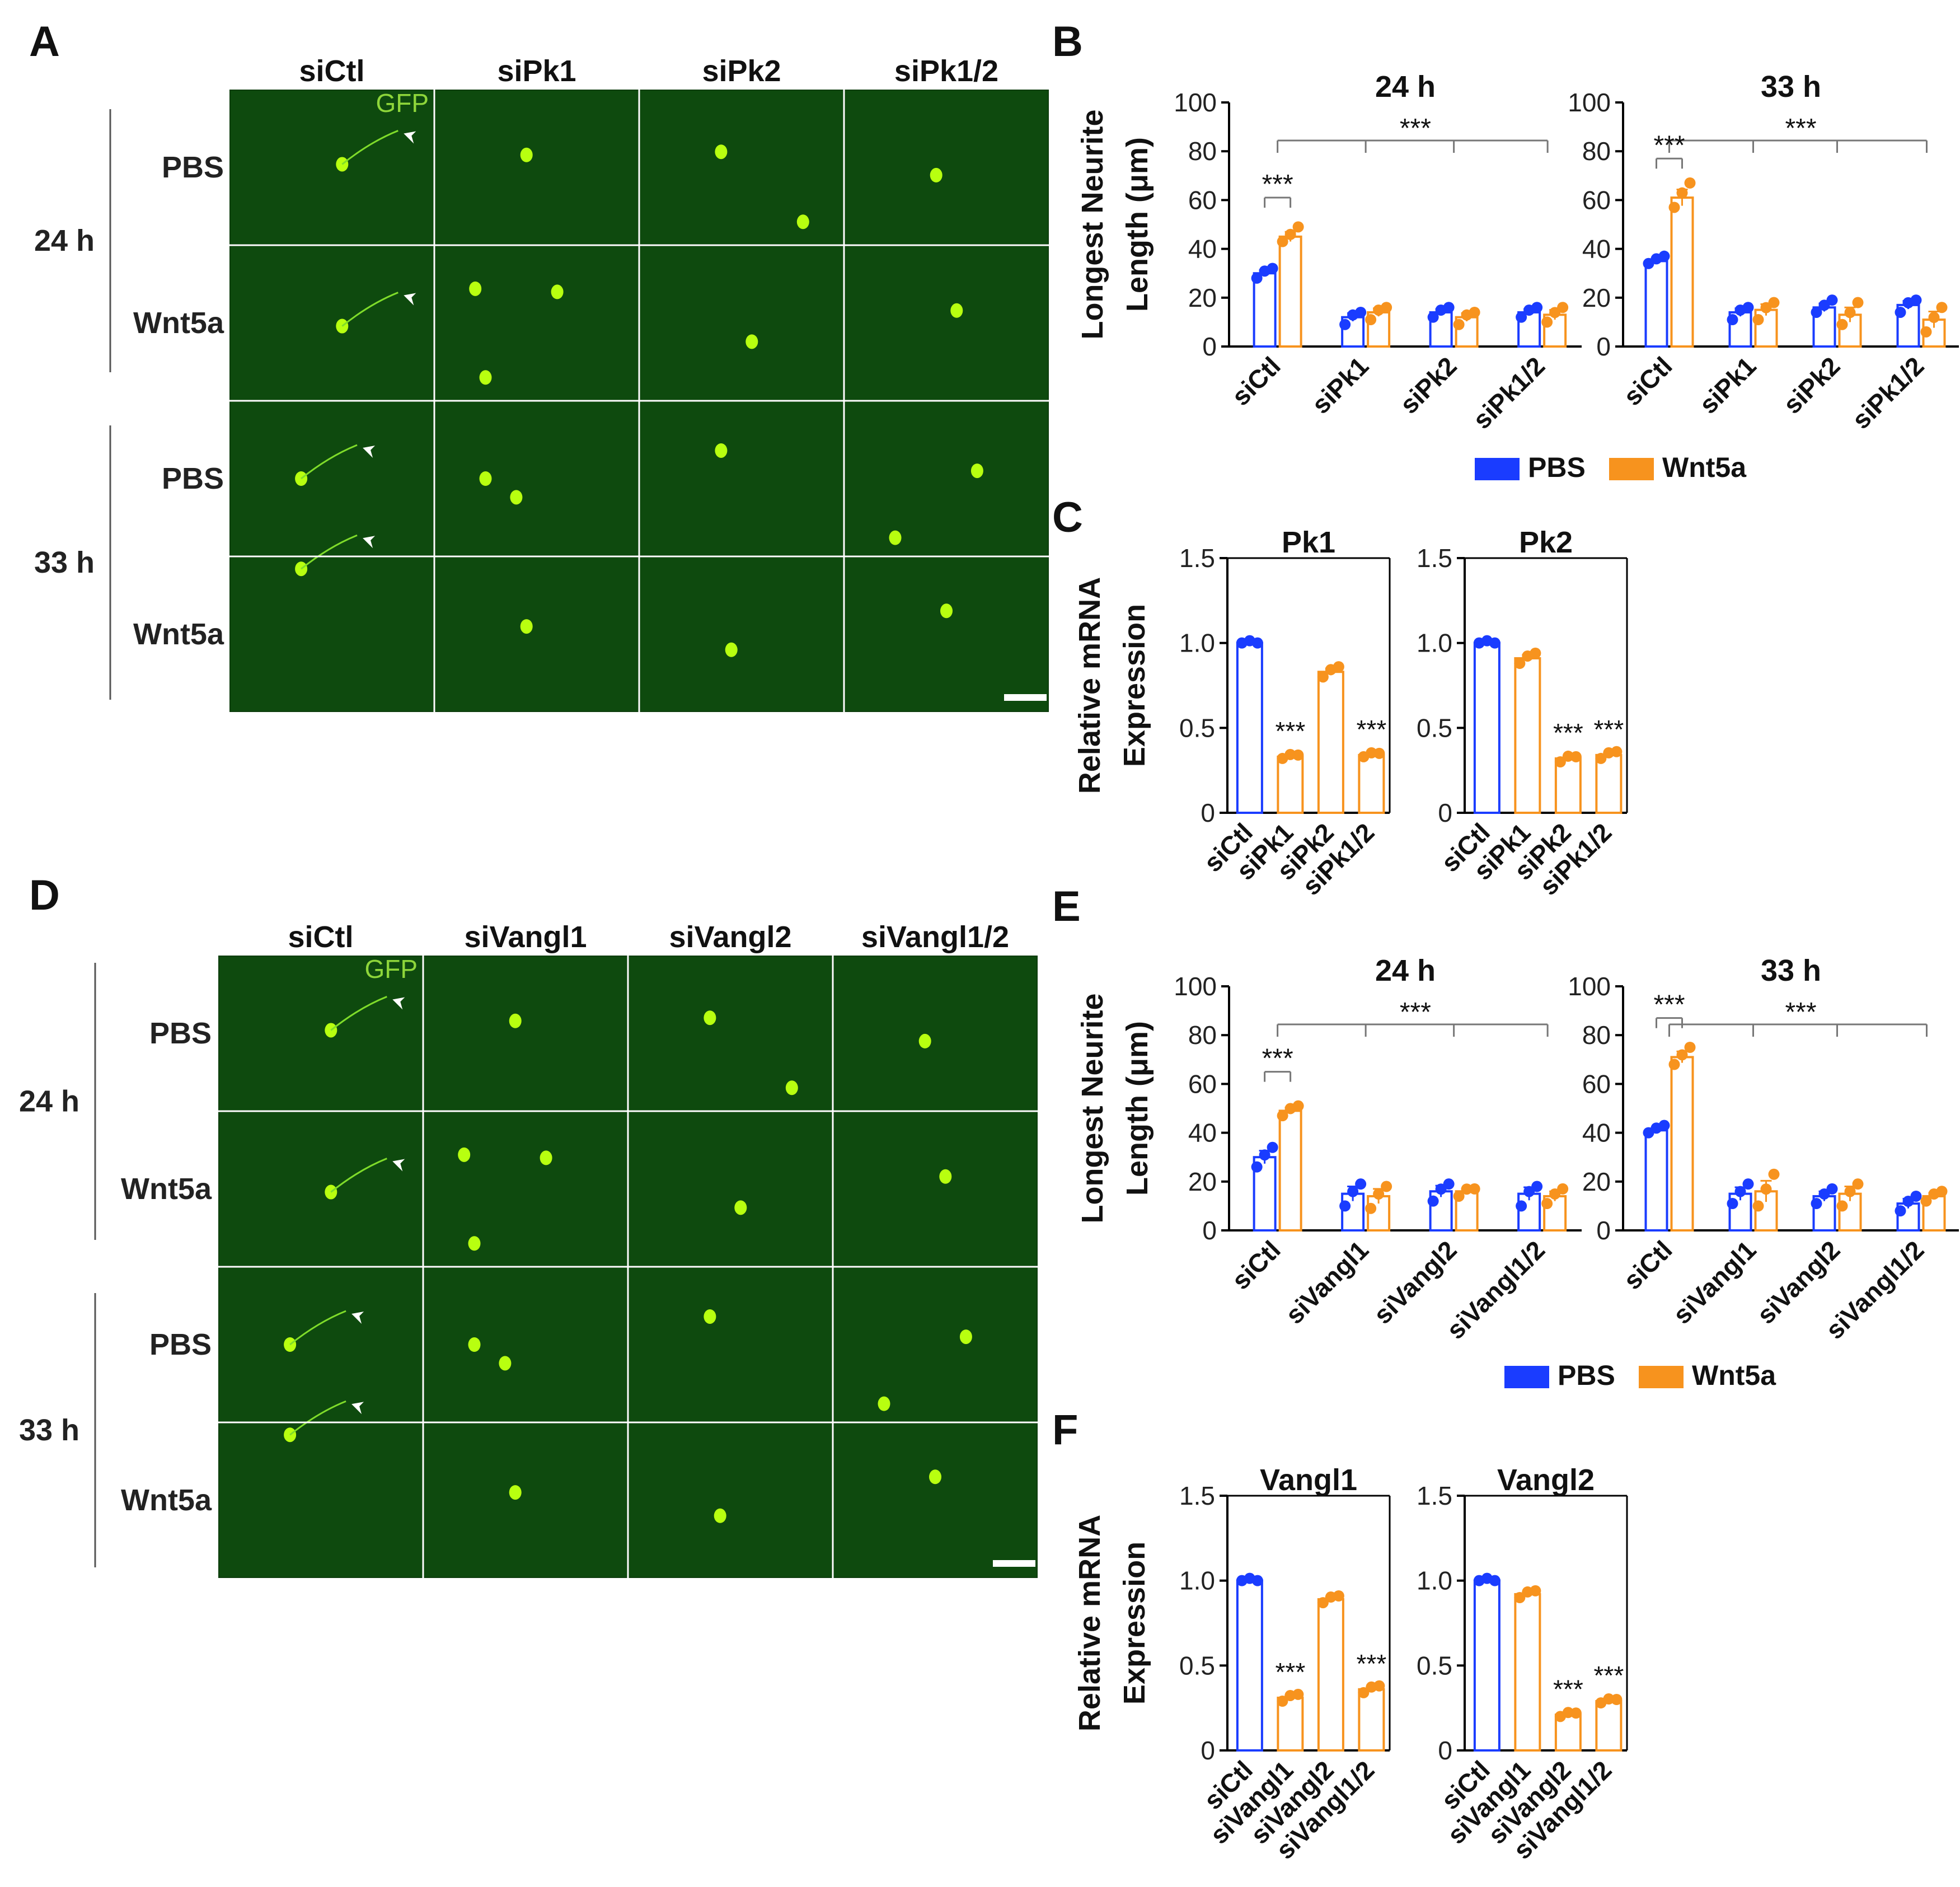  I want to click on chart-title: 33 h, so click(1791, 87).